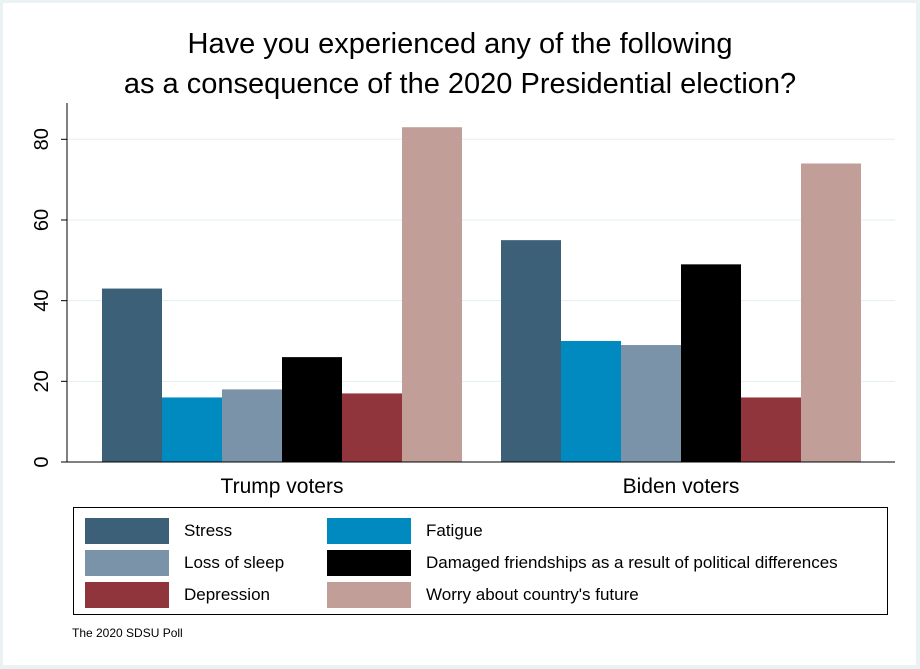 The width and height of the screenshot is (920, 669). Describe the element at coordinates (127, 633) in the screenshot. I see `source-note: The 2020 SDSU Poll` at that location.